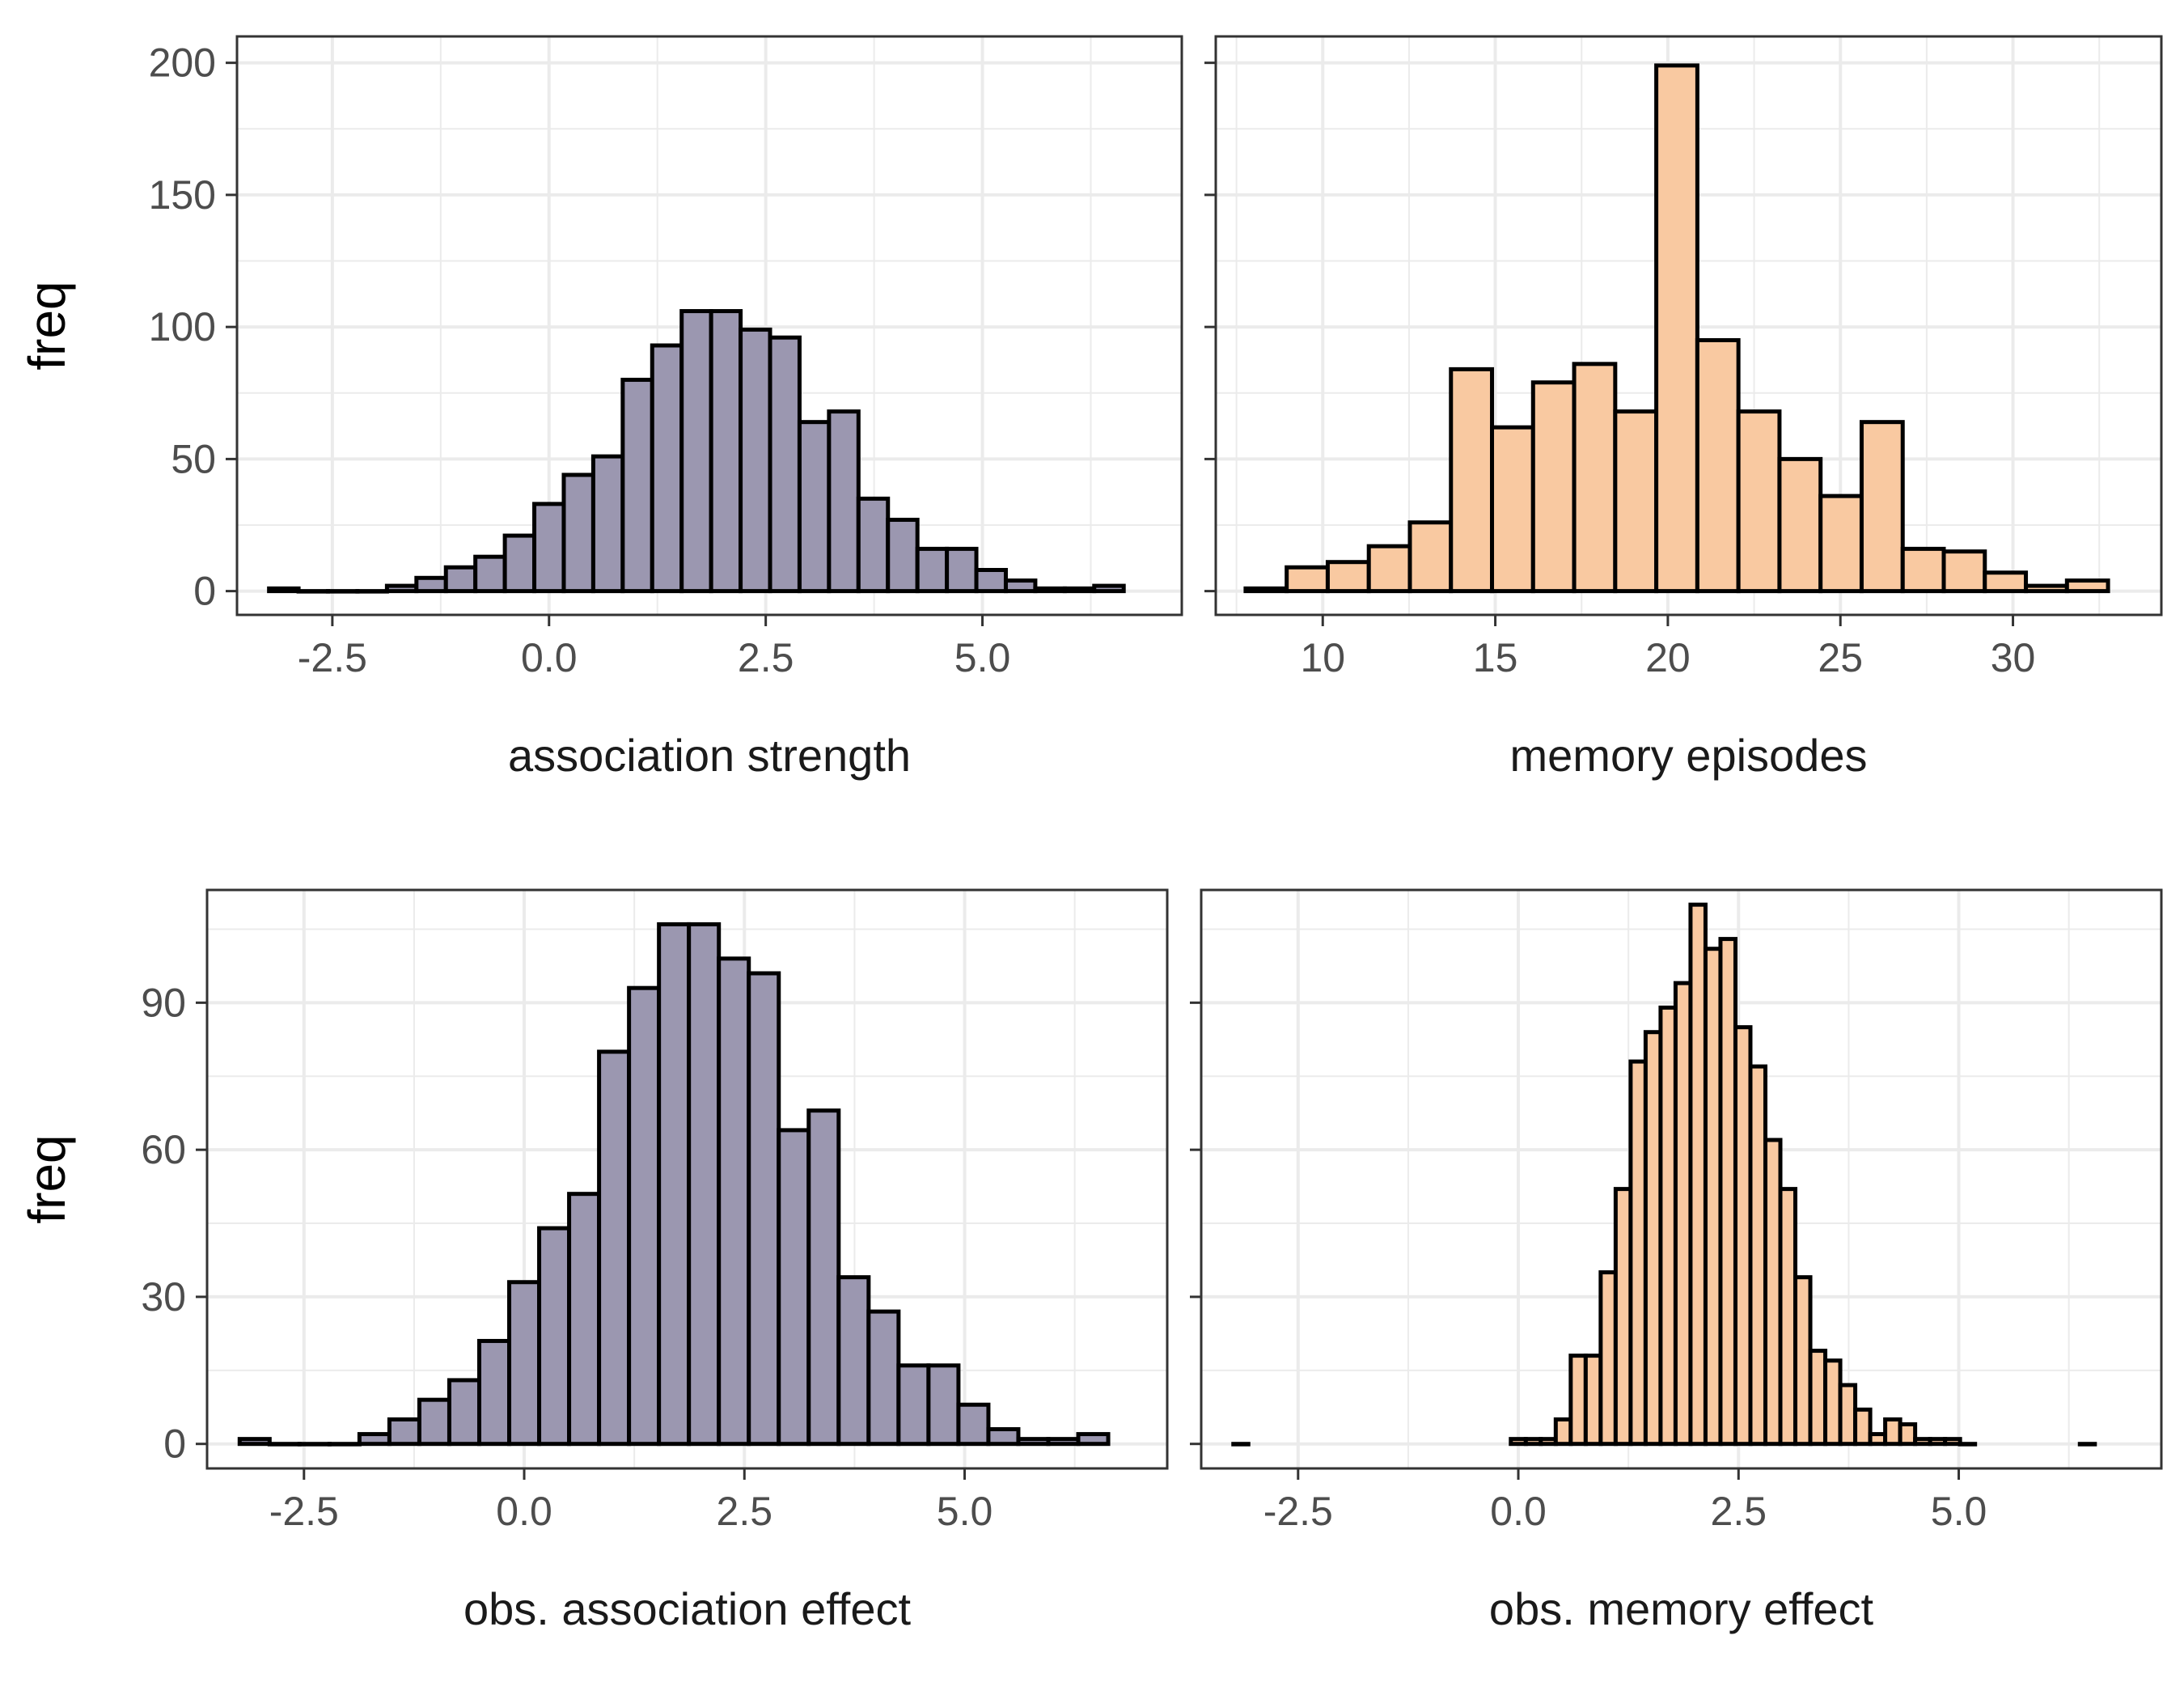 Image resolution: width=2184 pixels, height=1699 pixels. What do you see at coordinates (182, 195) in the screenshot?
I see `y-tick-label: 150` at bounding box center [182, 195].